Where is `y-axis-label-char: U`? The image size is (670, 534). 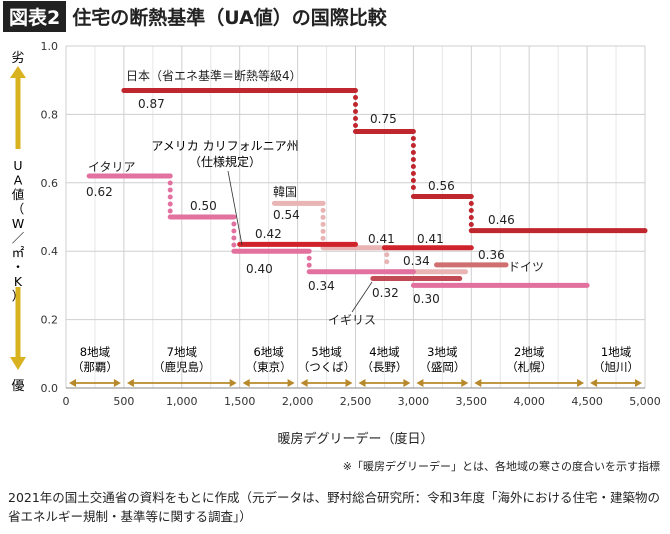 y-axis-label-char: U is located at coordinates (17, 165).